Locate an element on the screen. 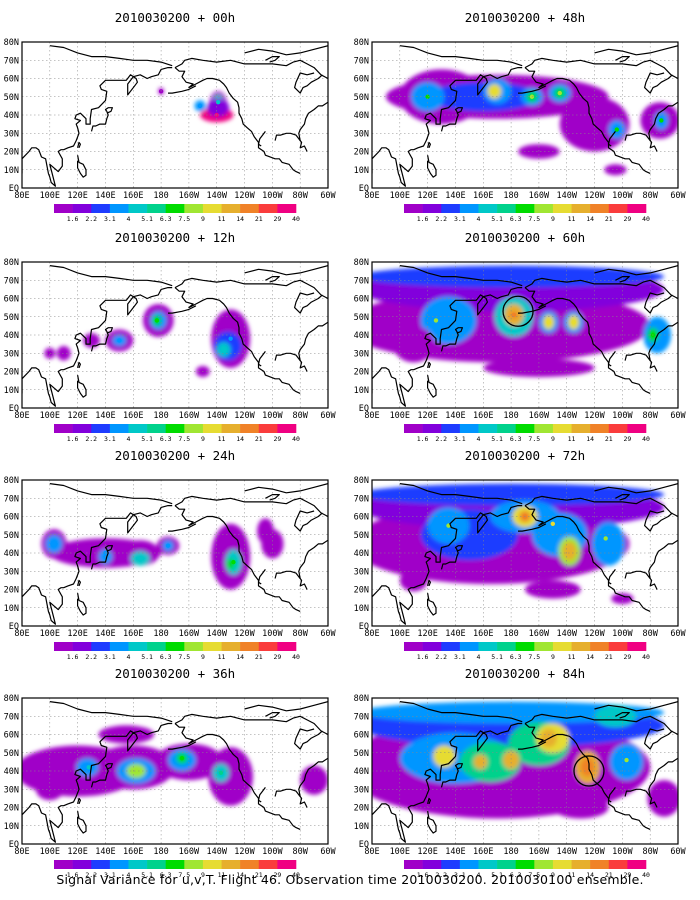  map-frame is located at coordinates (525, 335).